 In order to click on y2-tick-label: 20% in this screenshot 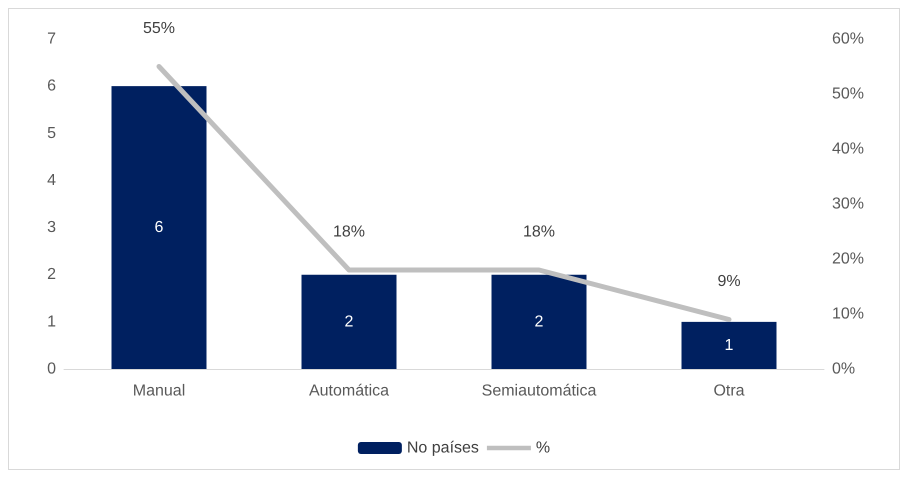, I will do `click(848, 259)`.